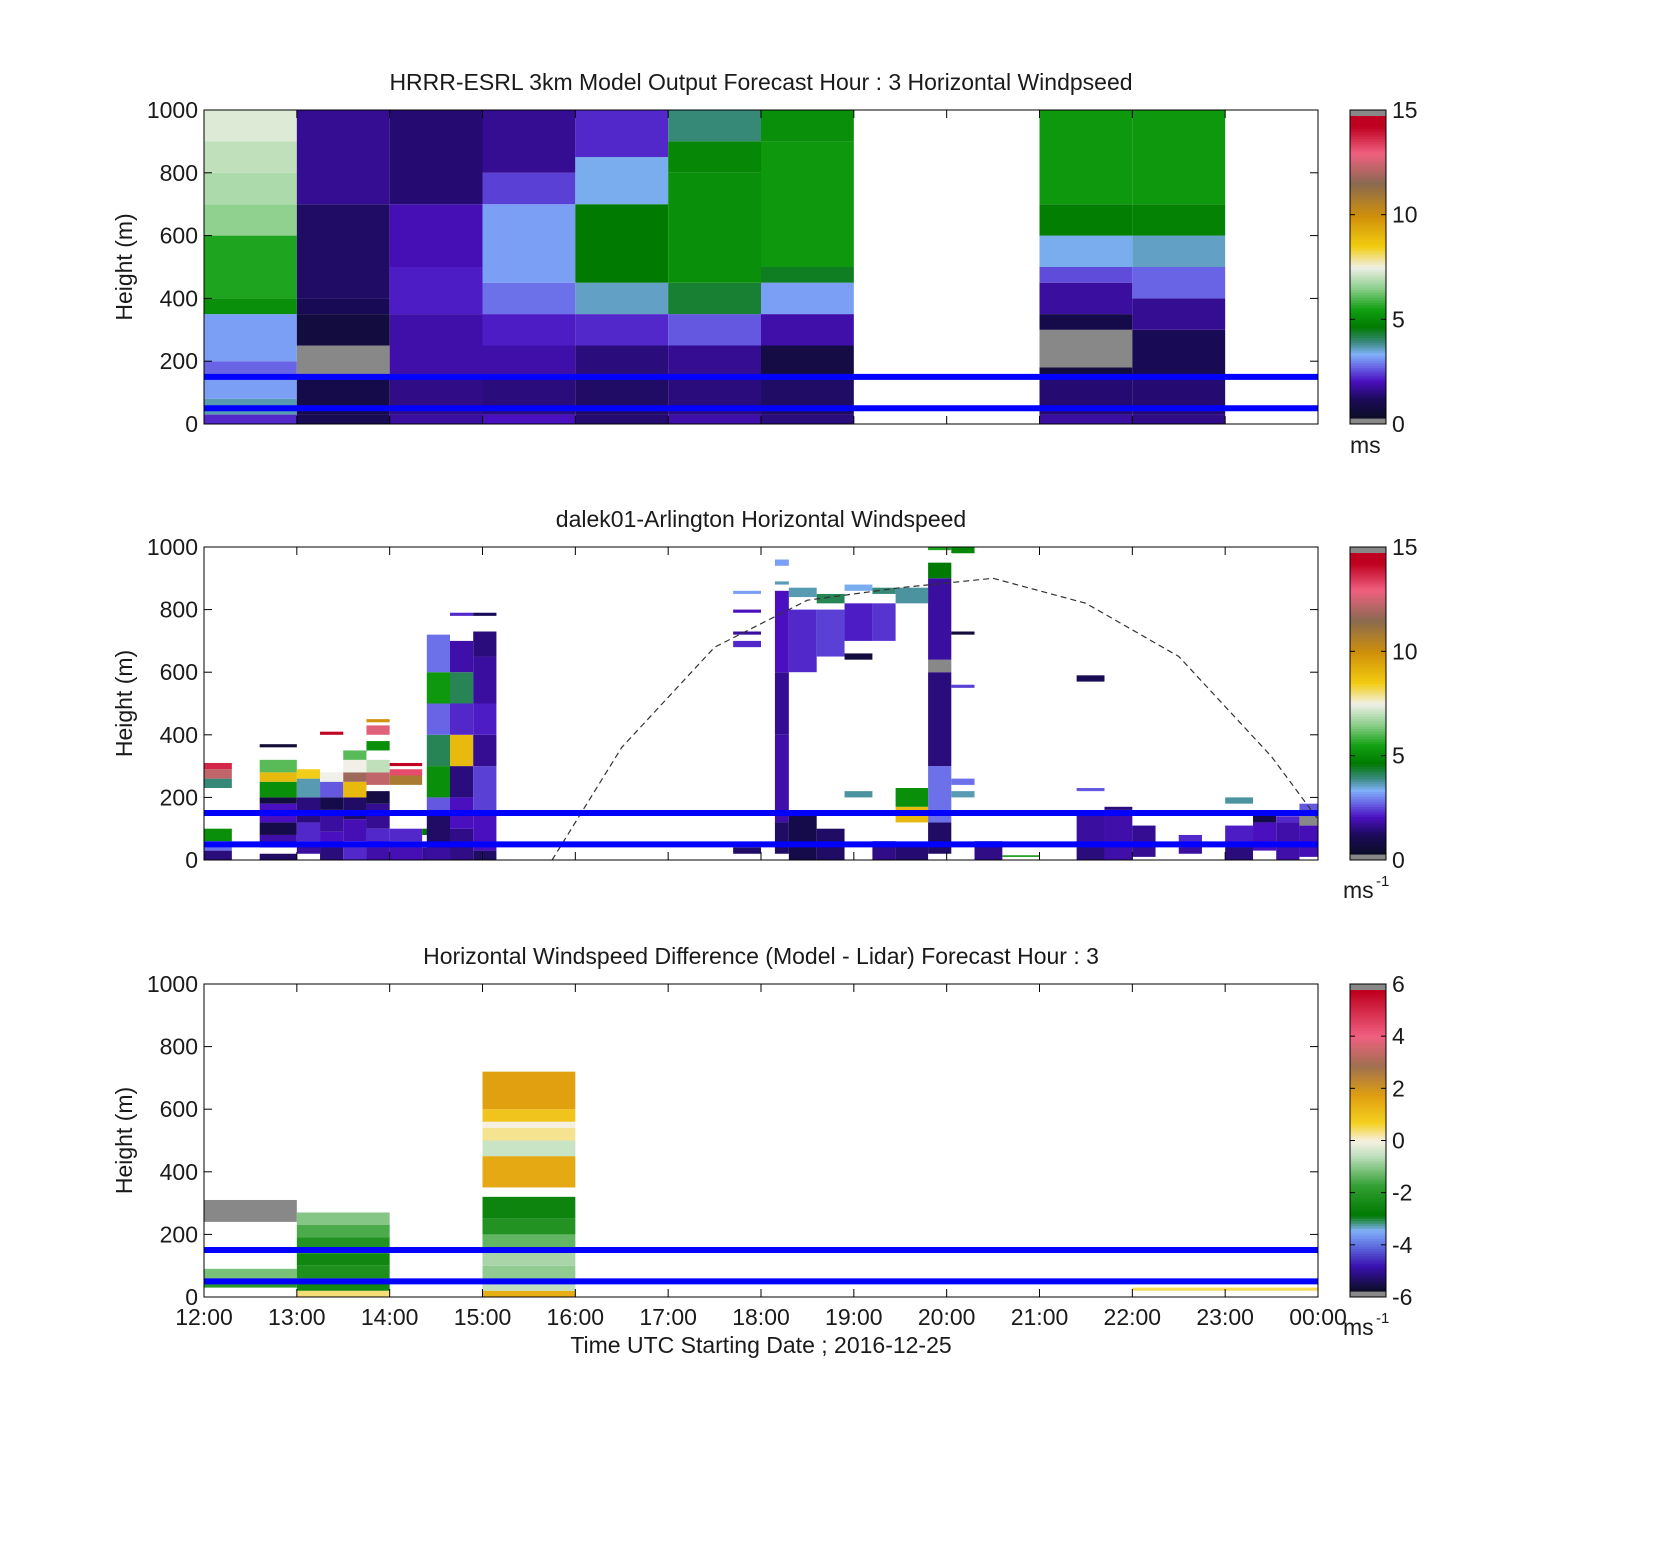 The image size is (1680, 1561). What do you see at coordinates (1368, 113) in the screenshot?
I see `colorbar-cap` at bounding box center [1368, 113].